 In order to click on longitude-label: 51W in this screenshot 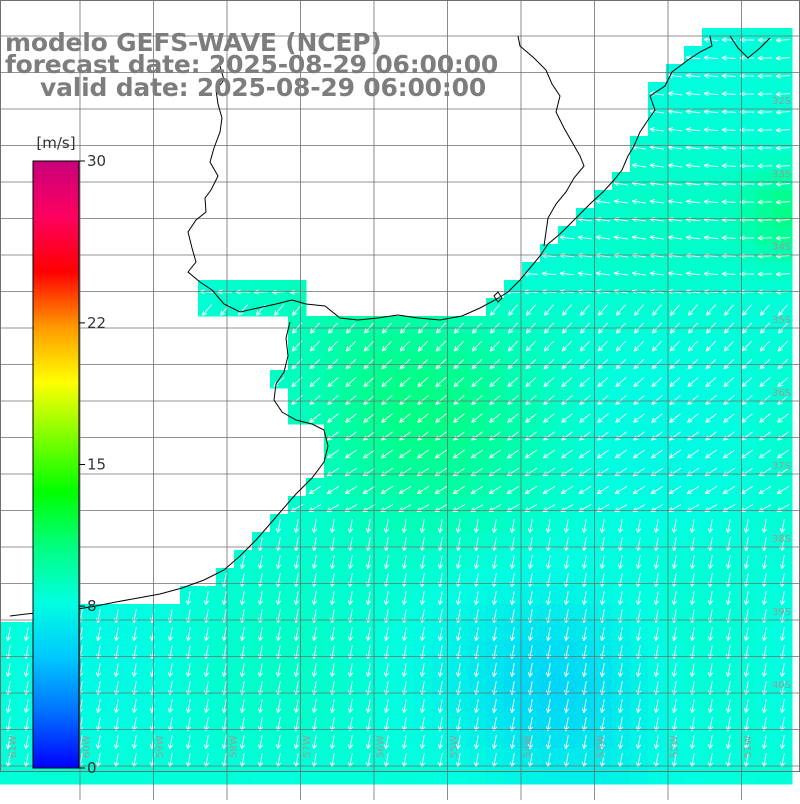, I will do `click(748, 746)`.